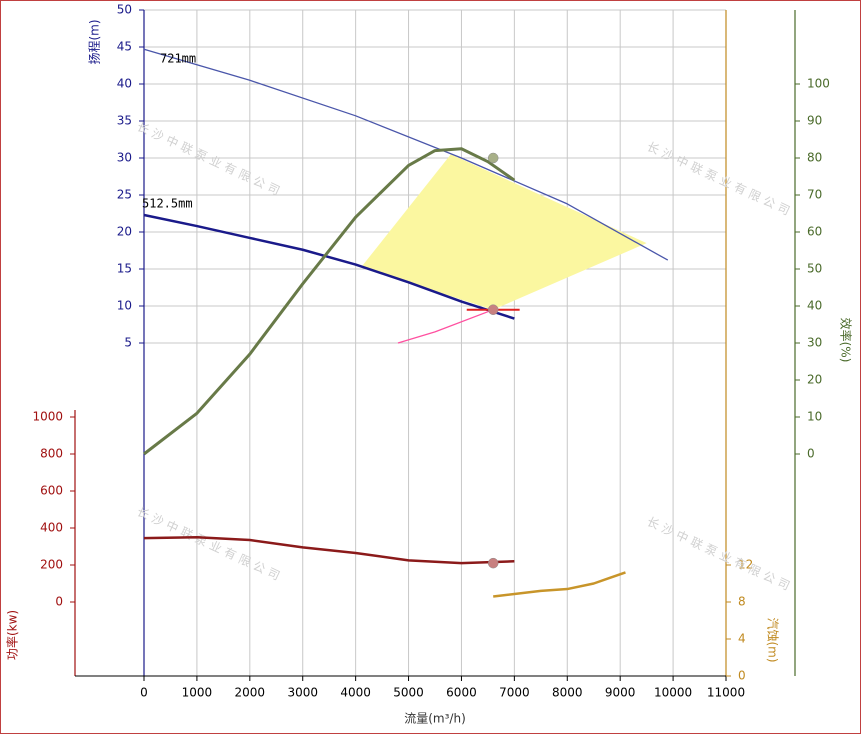 This screenshot has width=861, height=734. What do you see at coordinates (124, 121) in the screenshot?
I see `y-tick-label: 35` at bounding box center [124, 121].